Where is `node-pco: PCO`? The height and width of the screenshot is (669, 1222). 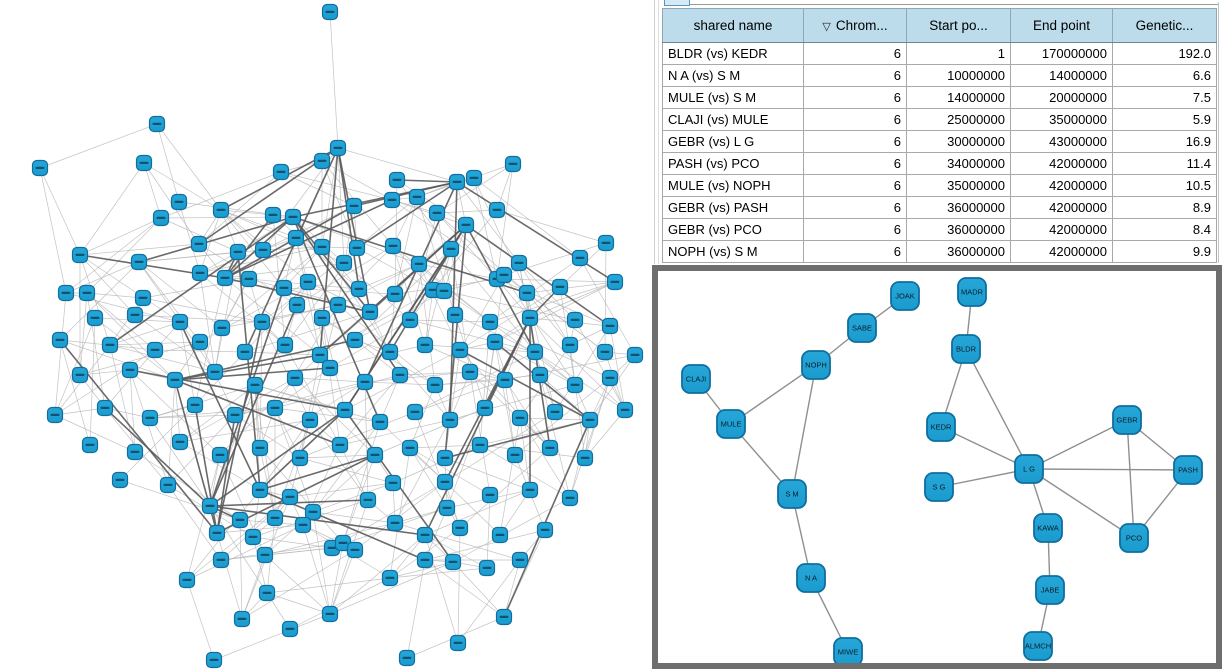
node-pco: PCO is located at coordinates (1134, 538).